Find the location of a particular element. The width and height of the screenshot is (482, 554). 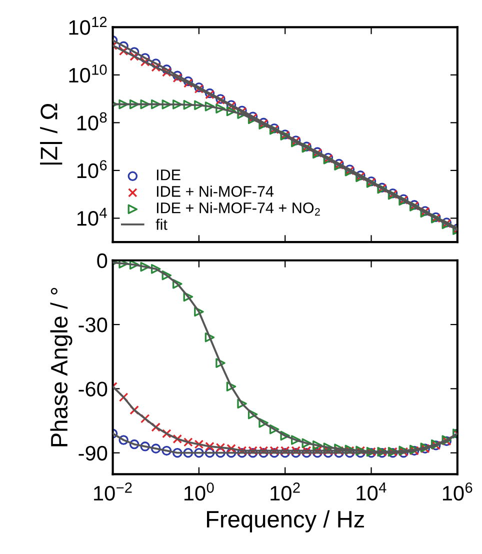

y-tick-label: -30 is located at coordinates (93, 325).